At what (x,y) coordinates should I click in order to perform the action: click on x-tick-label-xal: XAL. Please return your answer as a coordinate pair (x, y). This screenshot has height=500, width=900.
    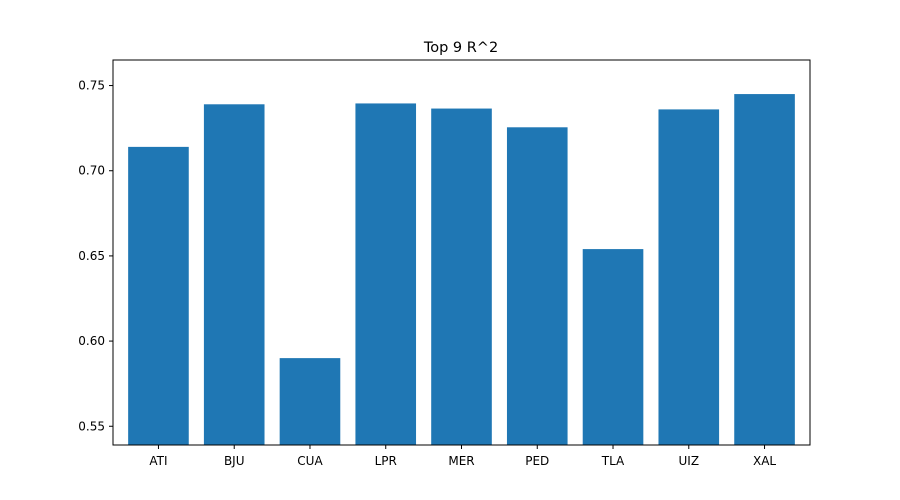
    Looking at the image, I should click on (764, 461).